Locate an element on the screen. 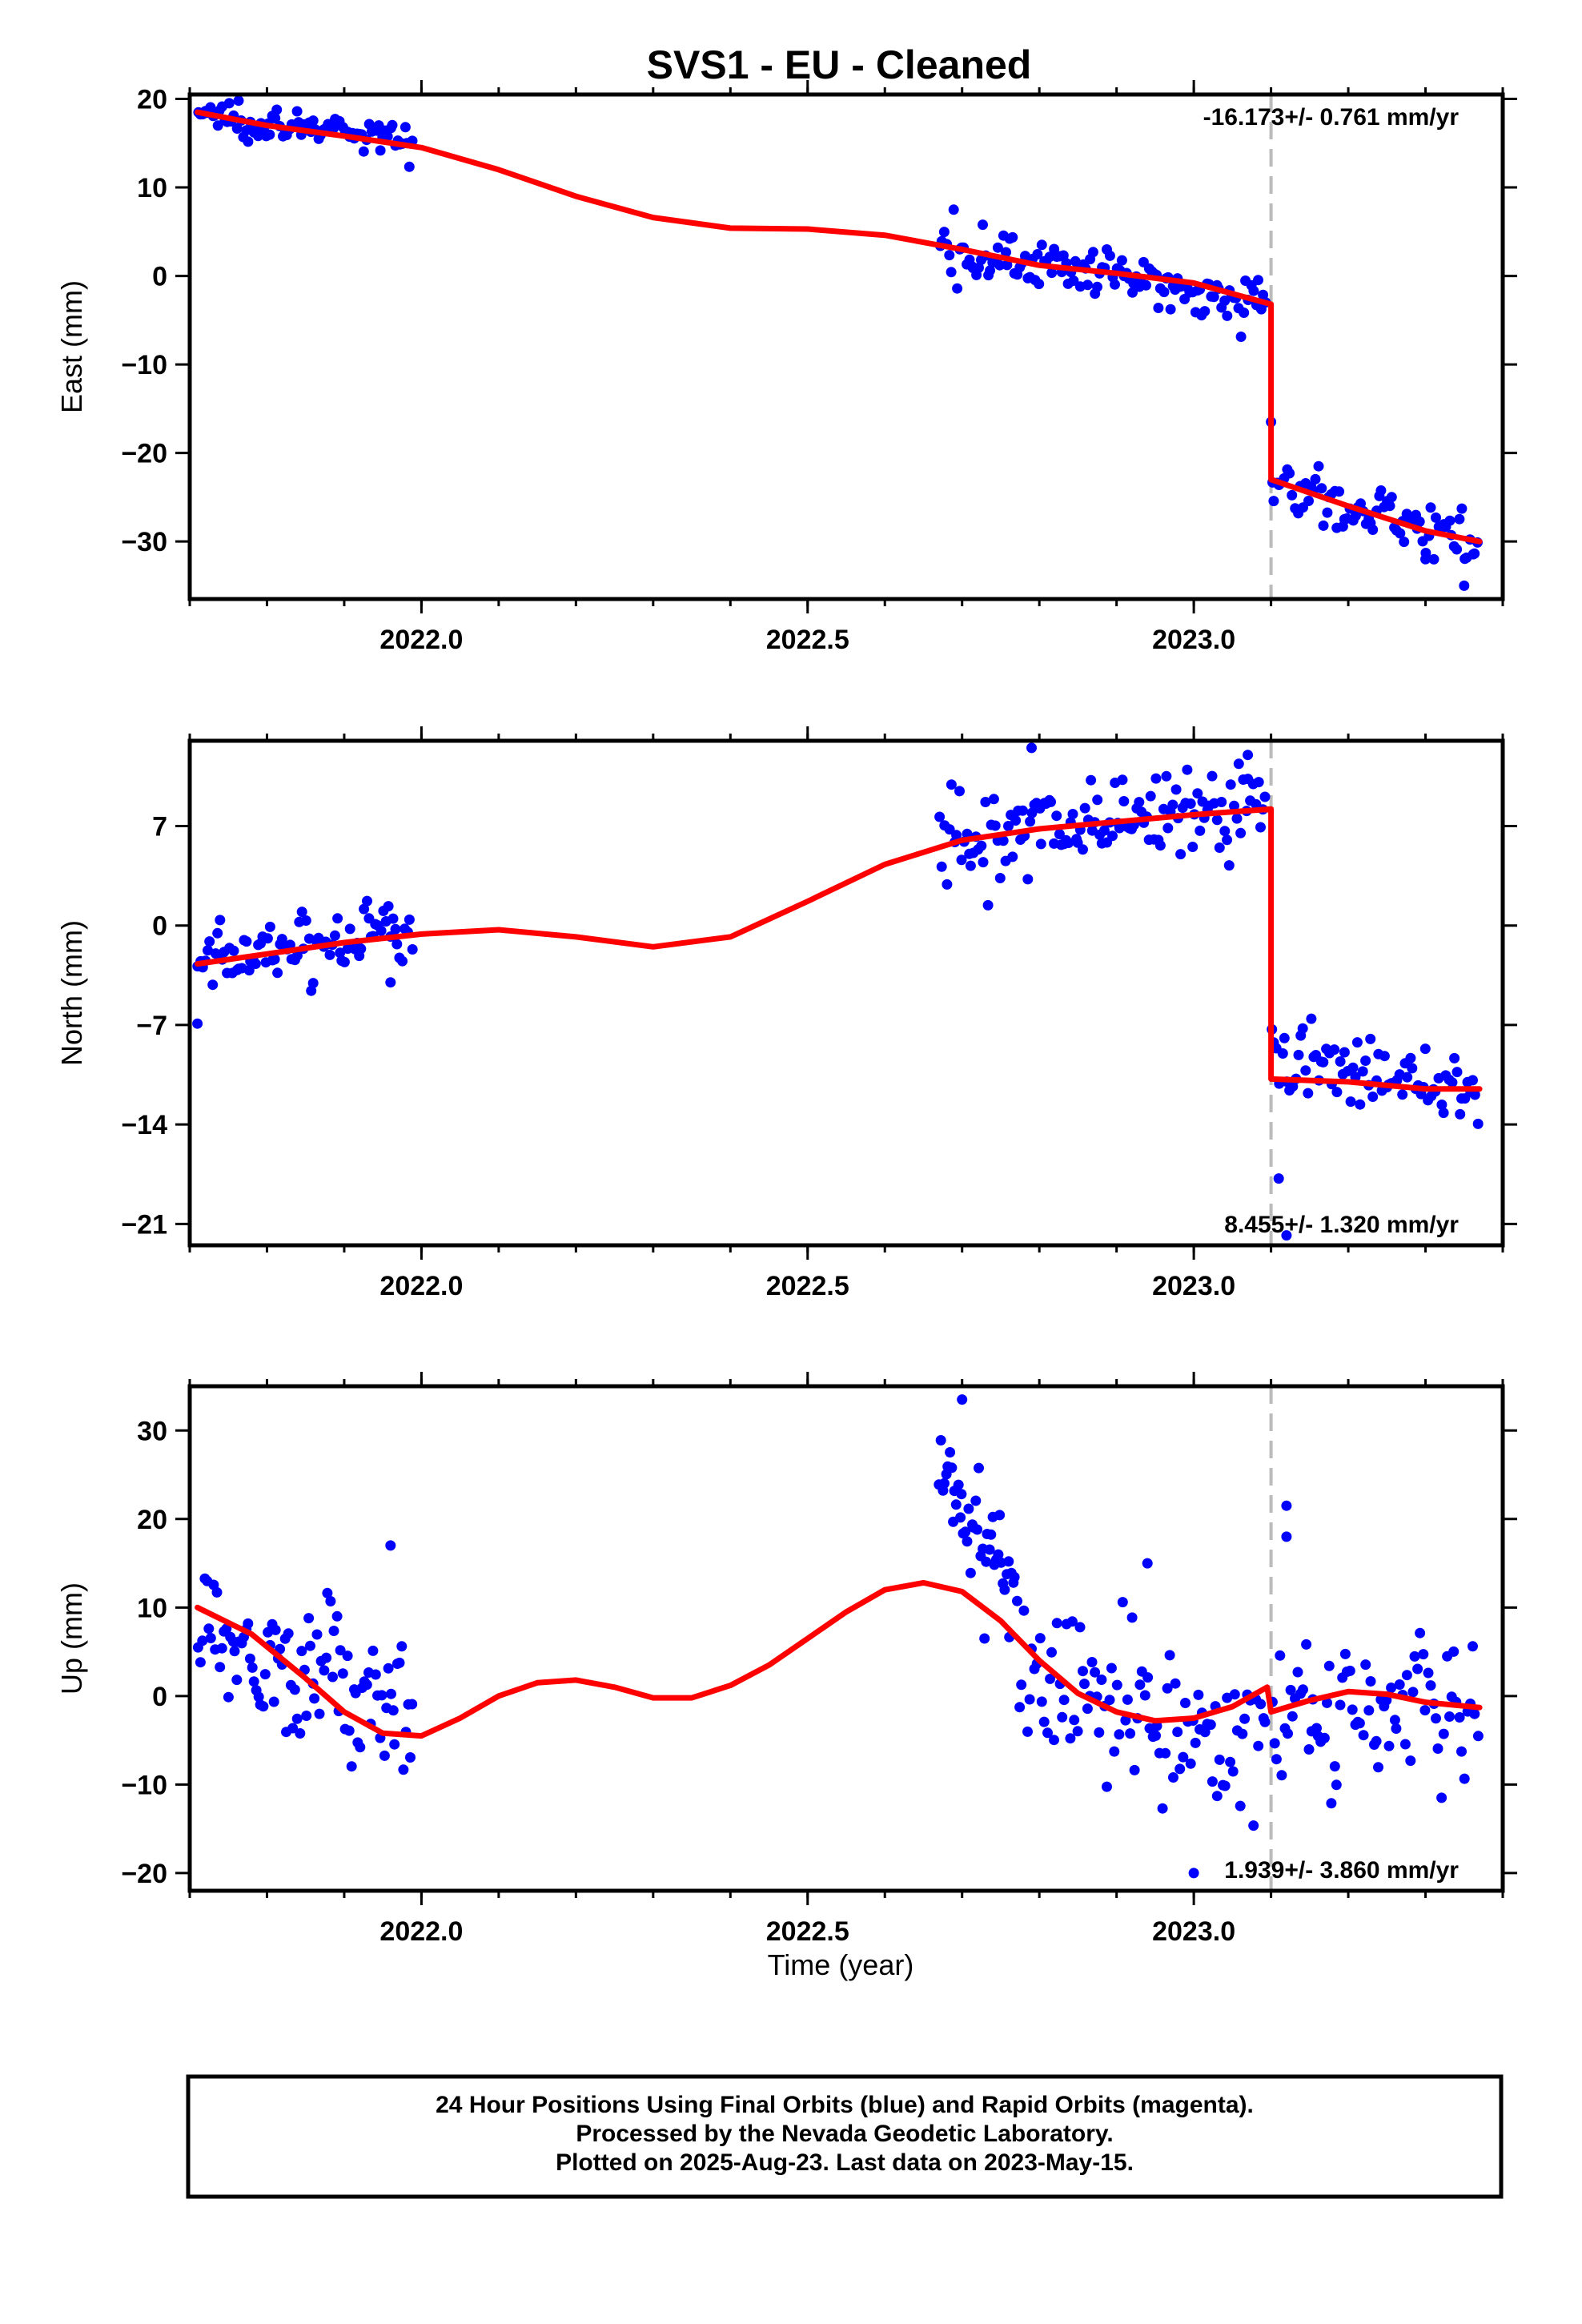 This screenshot has width=1582, height=2324. y-tick-label: −14 is located at coordinates (144, 1125).